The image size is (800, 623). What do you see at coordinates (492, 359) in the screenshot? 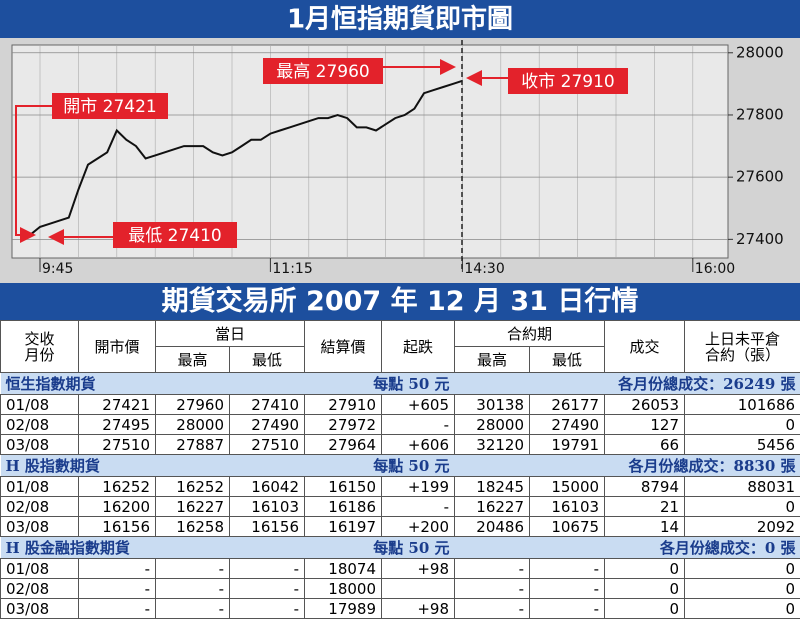
I see `header-cell: 最高` at bounding box center [492, 359].